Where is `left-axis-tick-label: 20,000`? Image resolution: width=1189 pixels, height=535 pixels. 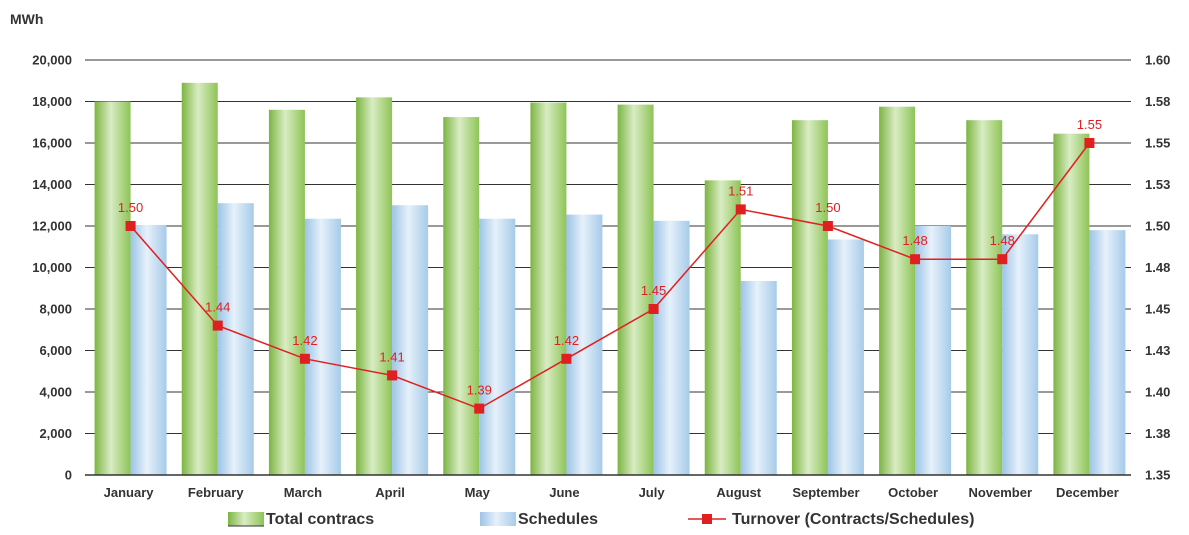 left-axis-tick-label: 20,000 is located at coordinates (52, 60).